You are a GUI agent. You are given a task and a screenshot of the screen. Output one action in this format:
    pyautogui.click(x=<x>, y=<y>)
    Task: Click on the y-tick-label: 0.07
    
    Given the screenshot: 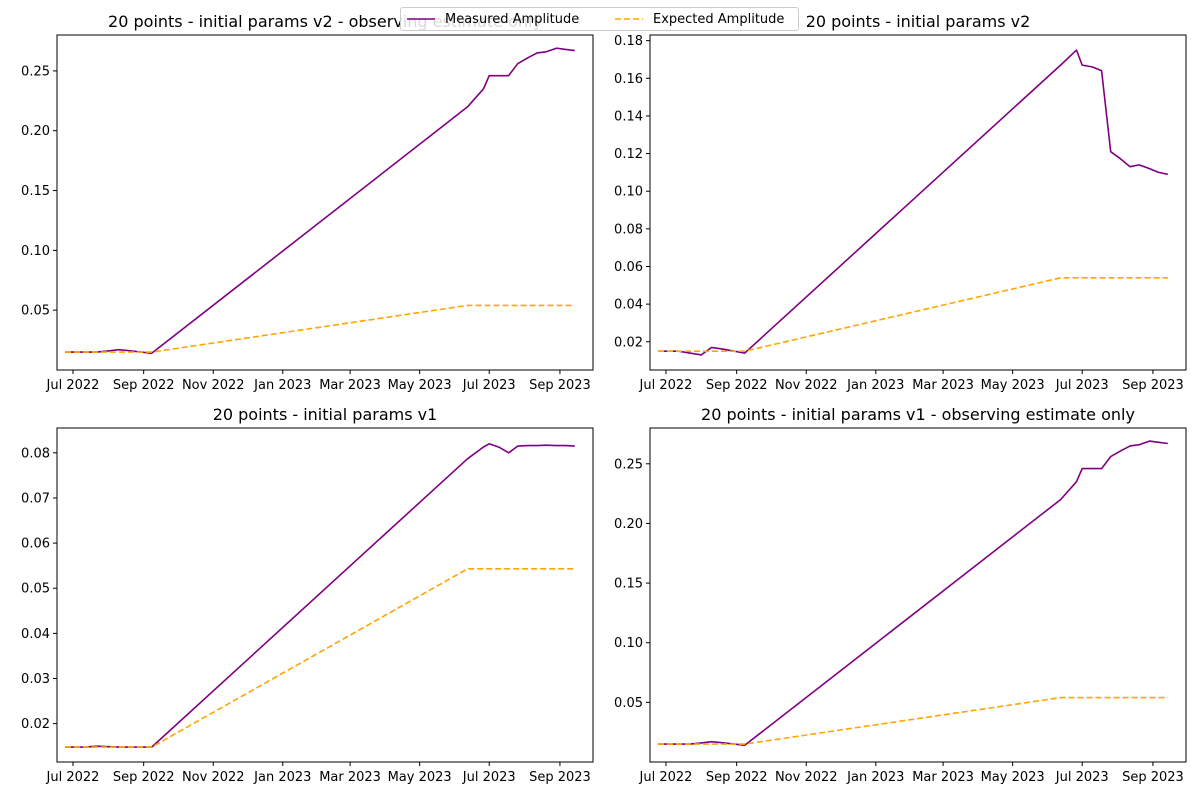 What is the action you would take?
    pyautogui.click(x=35, y=498)
    